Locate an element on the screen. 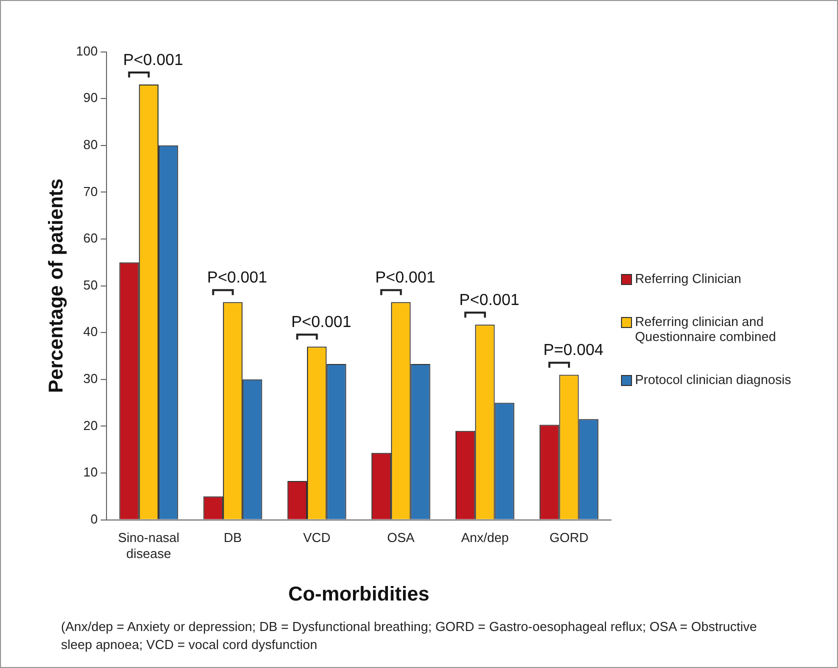 The height and width of the screenshot is (668, 838). y-tick-label: 100 is located at coordinates (87, 50).